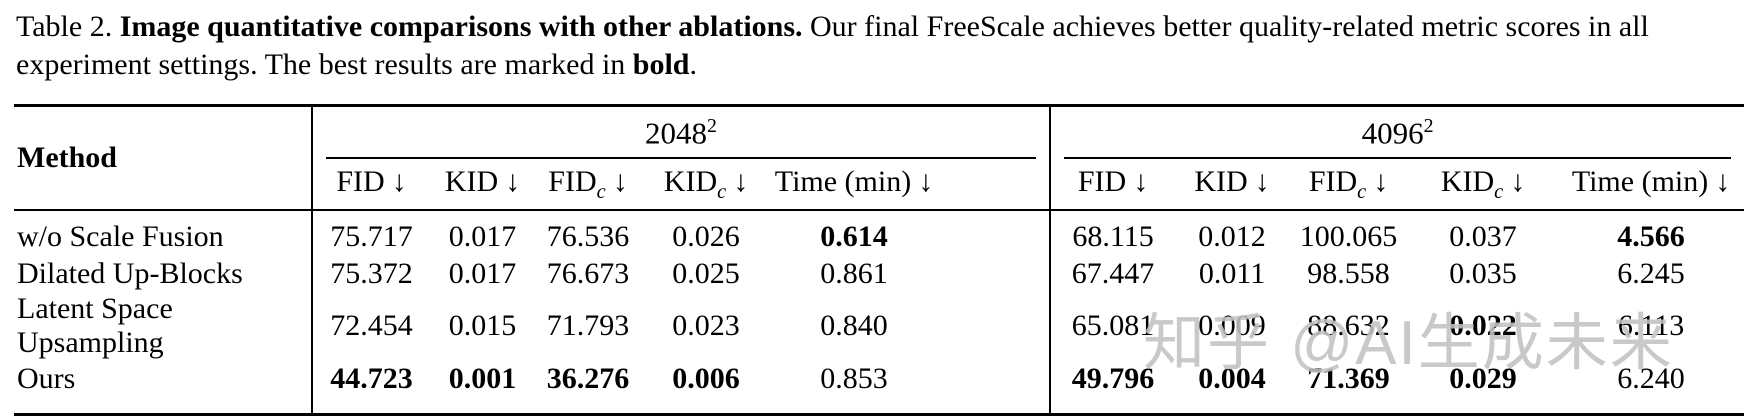 Image resolution: width=1758 pixels, height=416 pixels. Describe the element at coordinates (1348, 236) in the screenshot. I see `metric-value: 100.065` at that location.